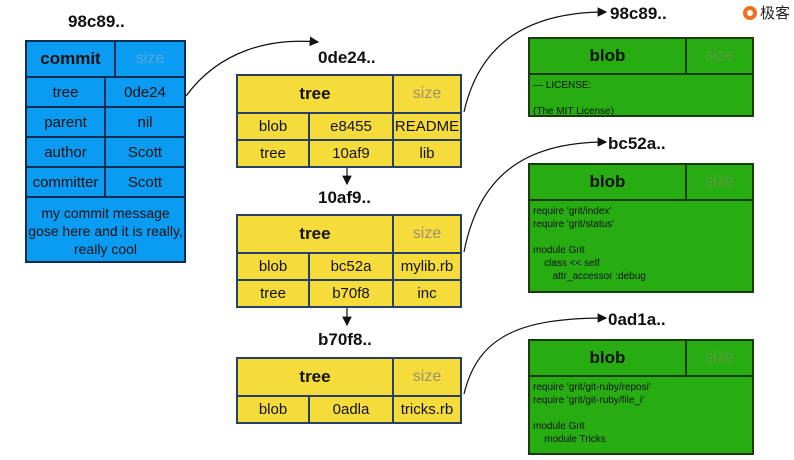 The image size is (794, 460). What do you see at coordinates (273, 266) in the screenshot?
I see `tree-2-row-1-type: blob` at bounding box center [273, 266].